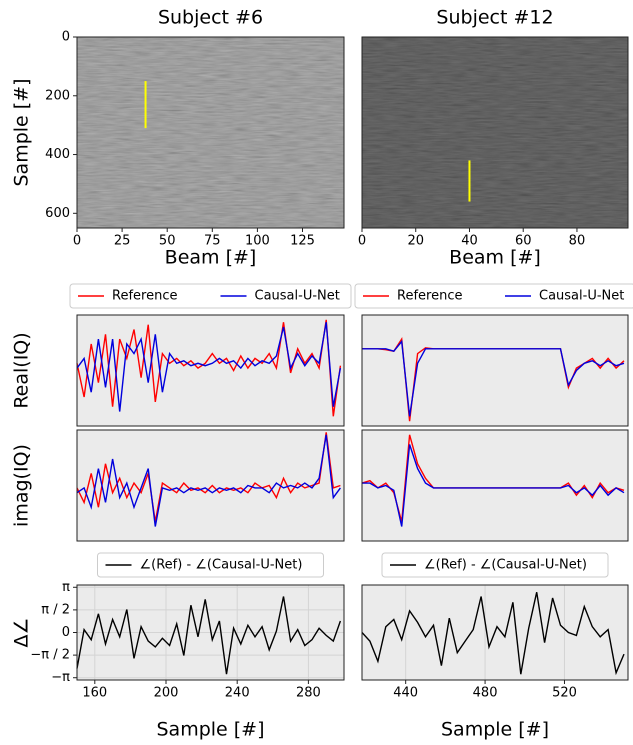 This screenshot has width=633, height=745. Describe the element at coordinates (308, 693) in the screenshot. I see `x-tick-label: 280` at that location.